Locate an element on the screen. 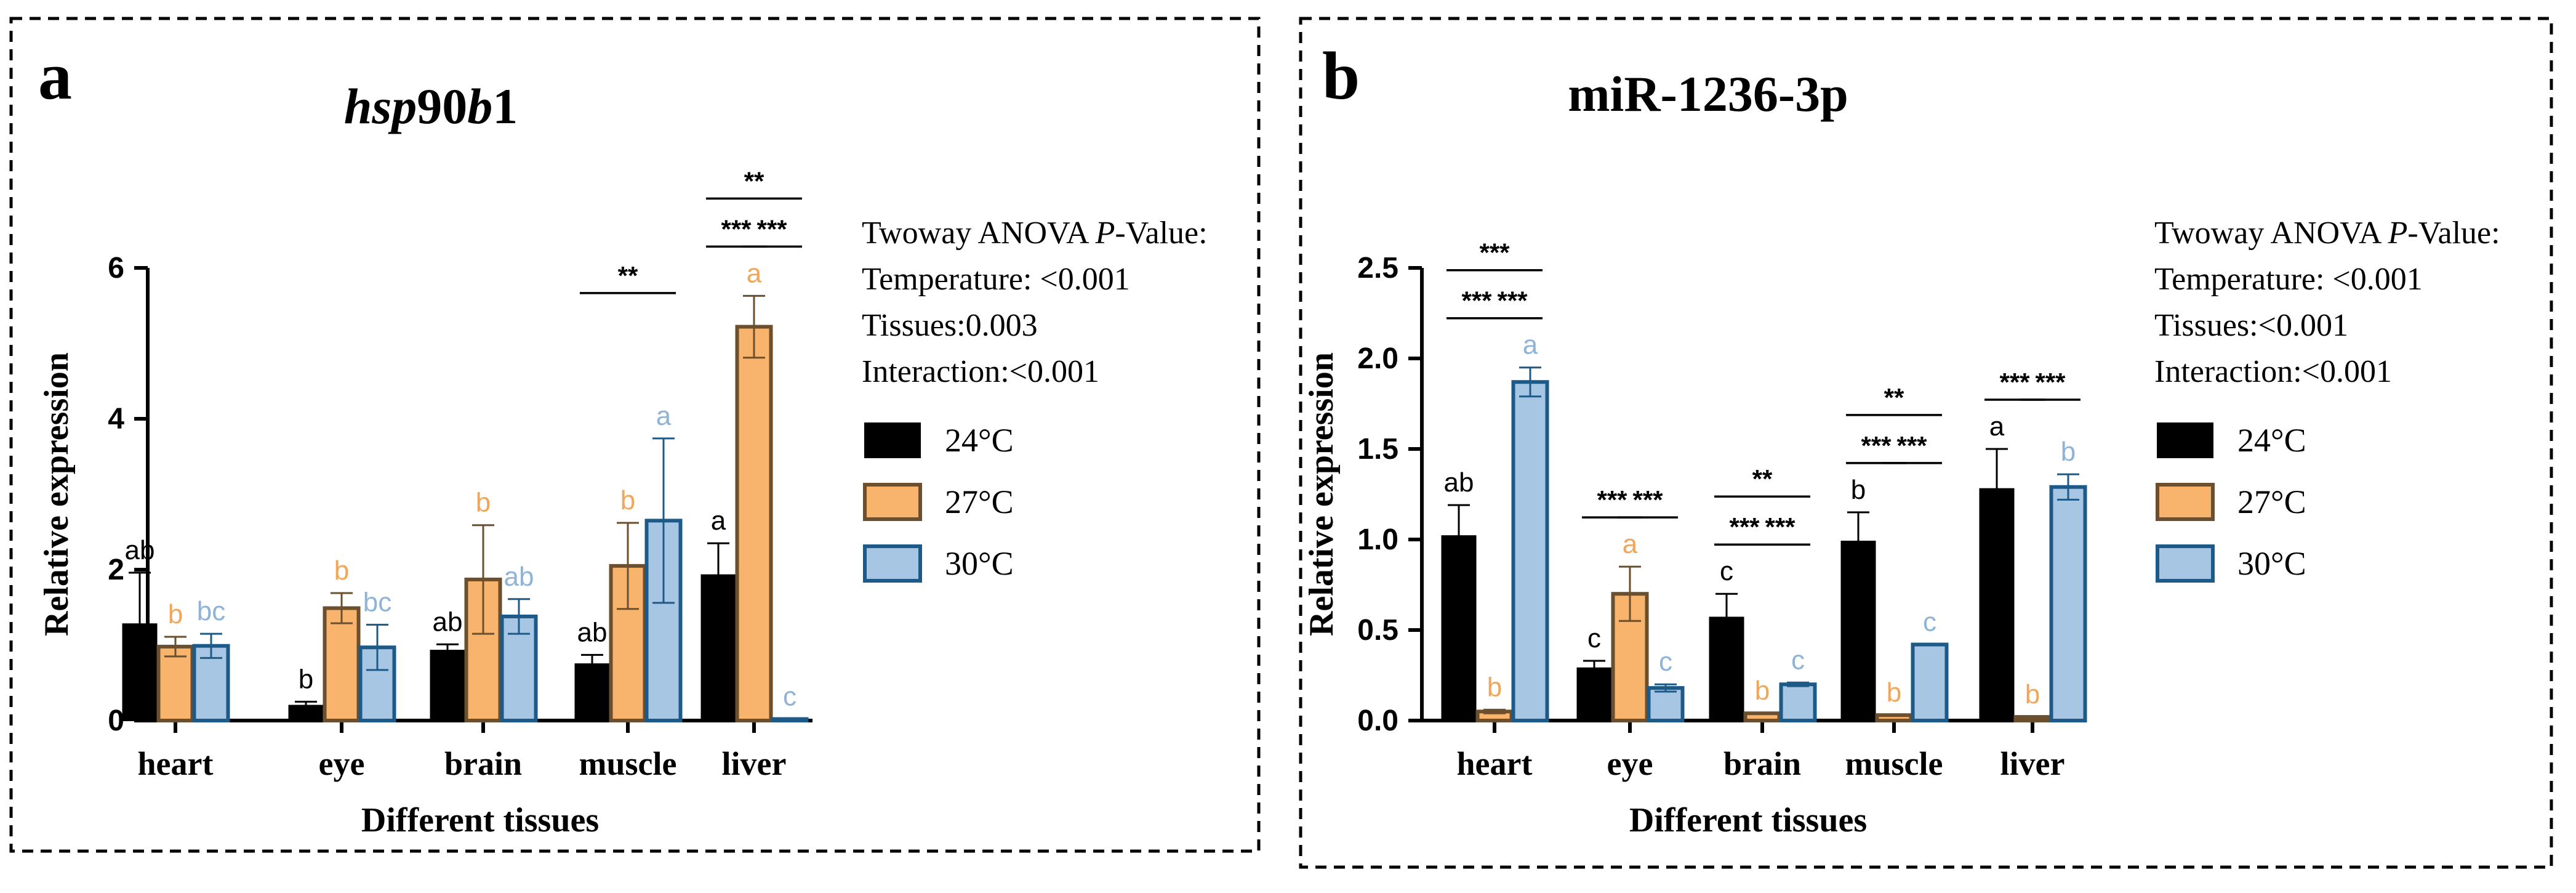 Image resolution: width=2576 pixels, height=893 pixels. bar-brain-30°C is located at coordinates (1798, 702).